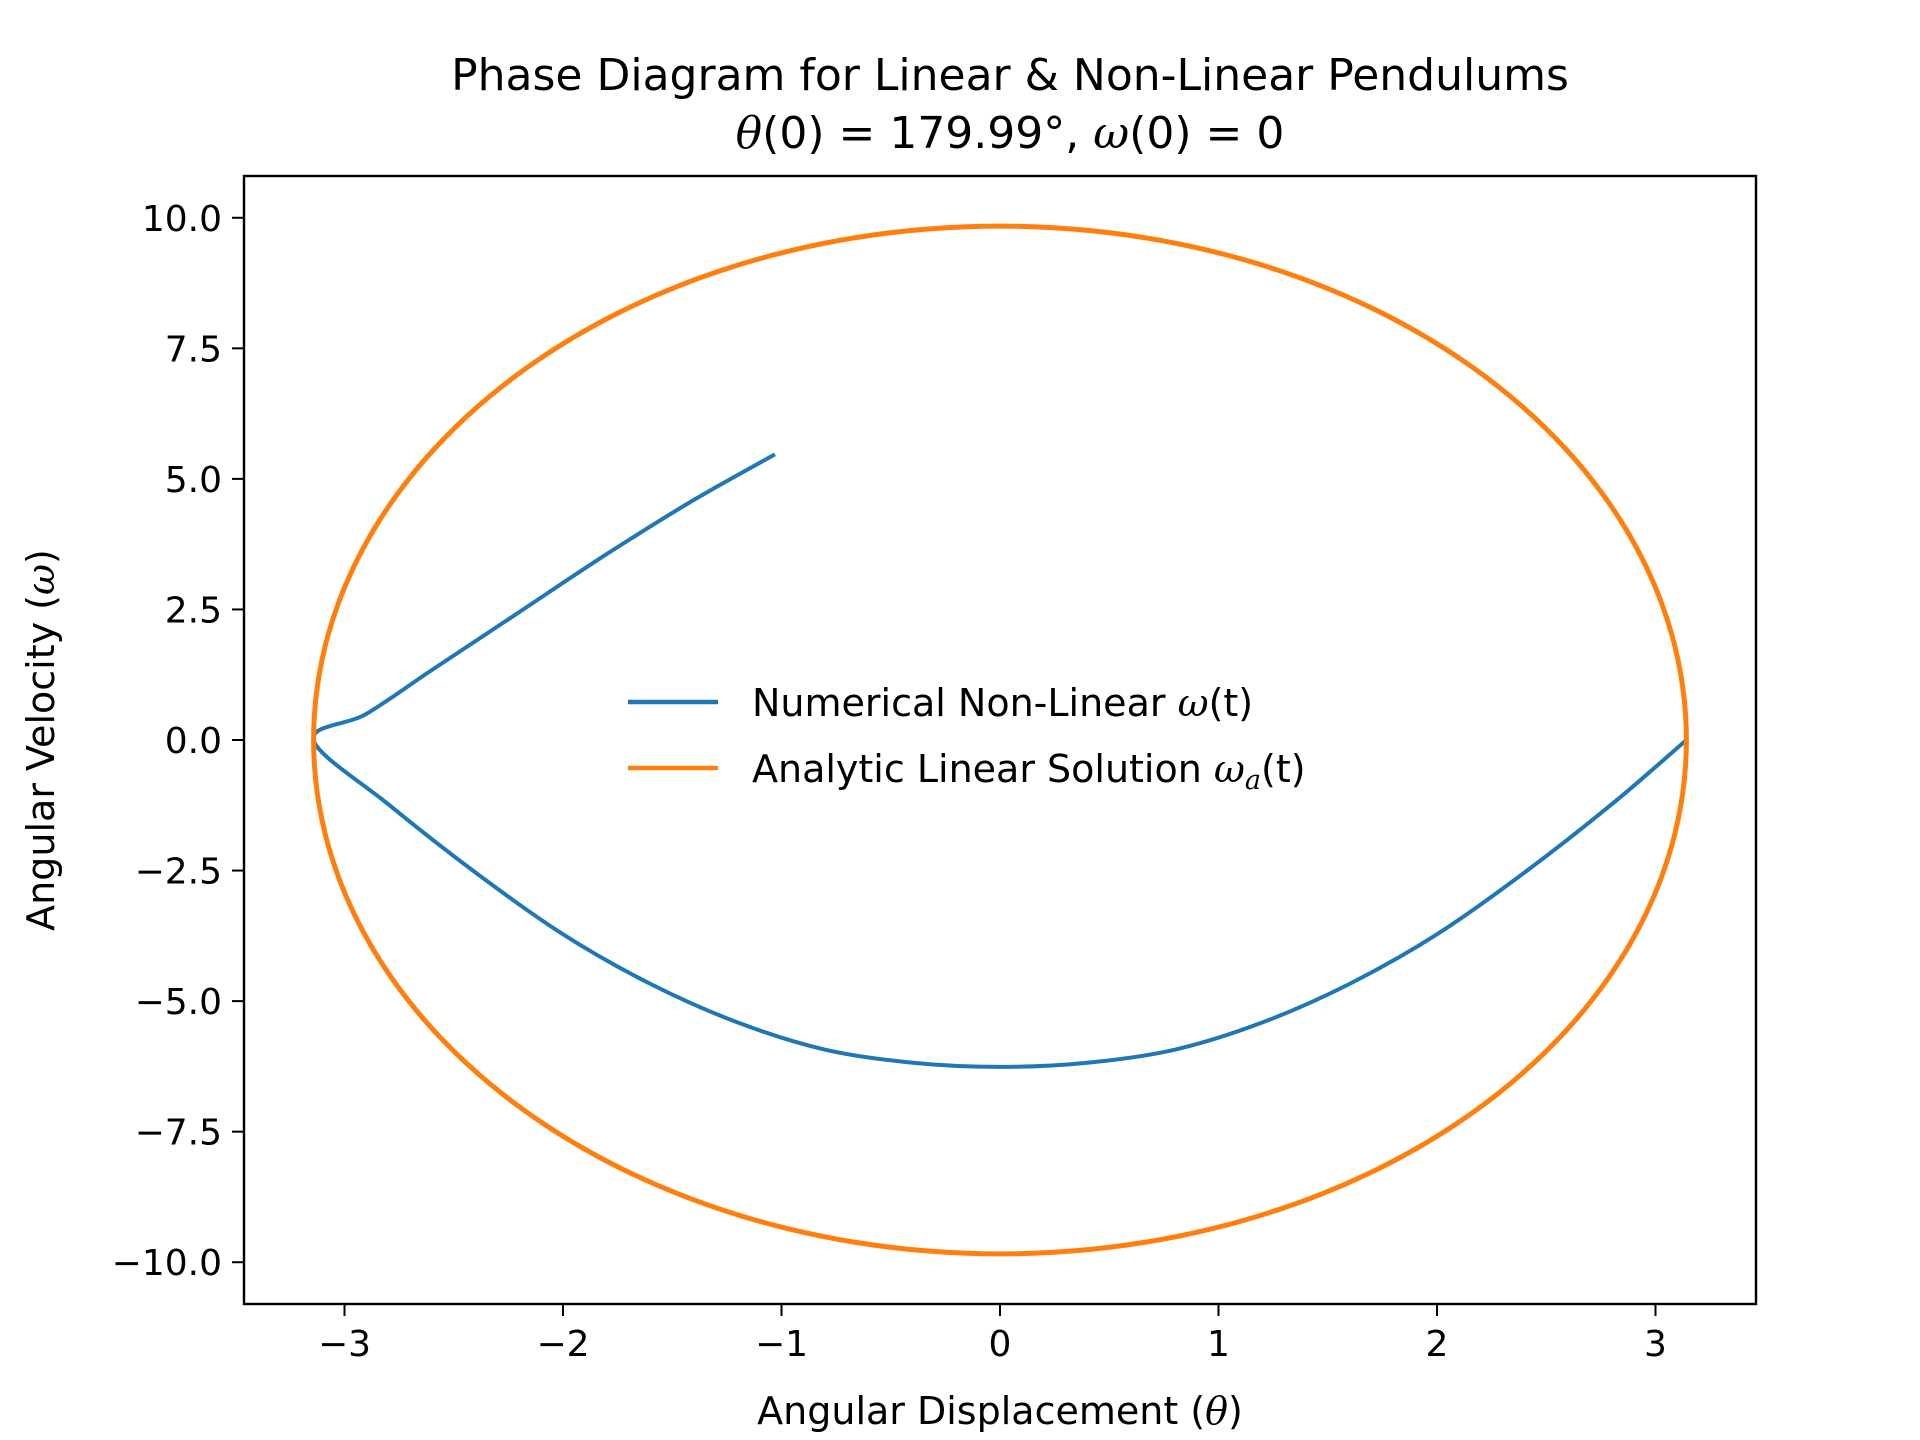 The height and width of the screenshot is (1440, 1920). I want to click on y-tick-label: 0.0, so click(193, 741).